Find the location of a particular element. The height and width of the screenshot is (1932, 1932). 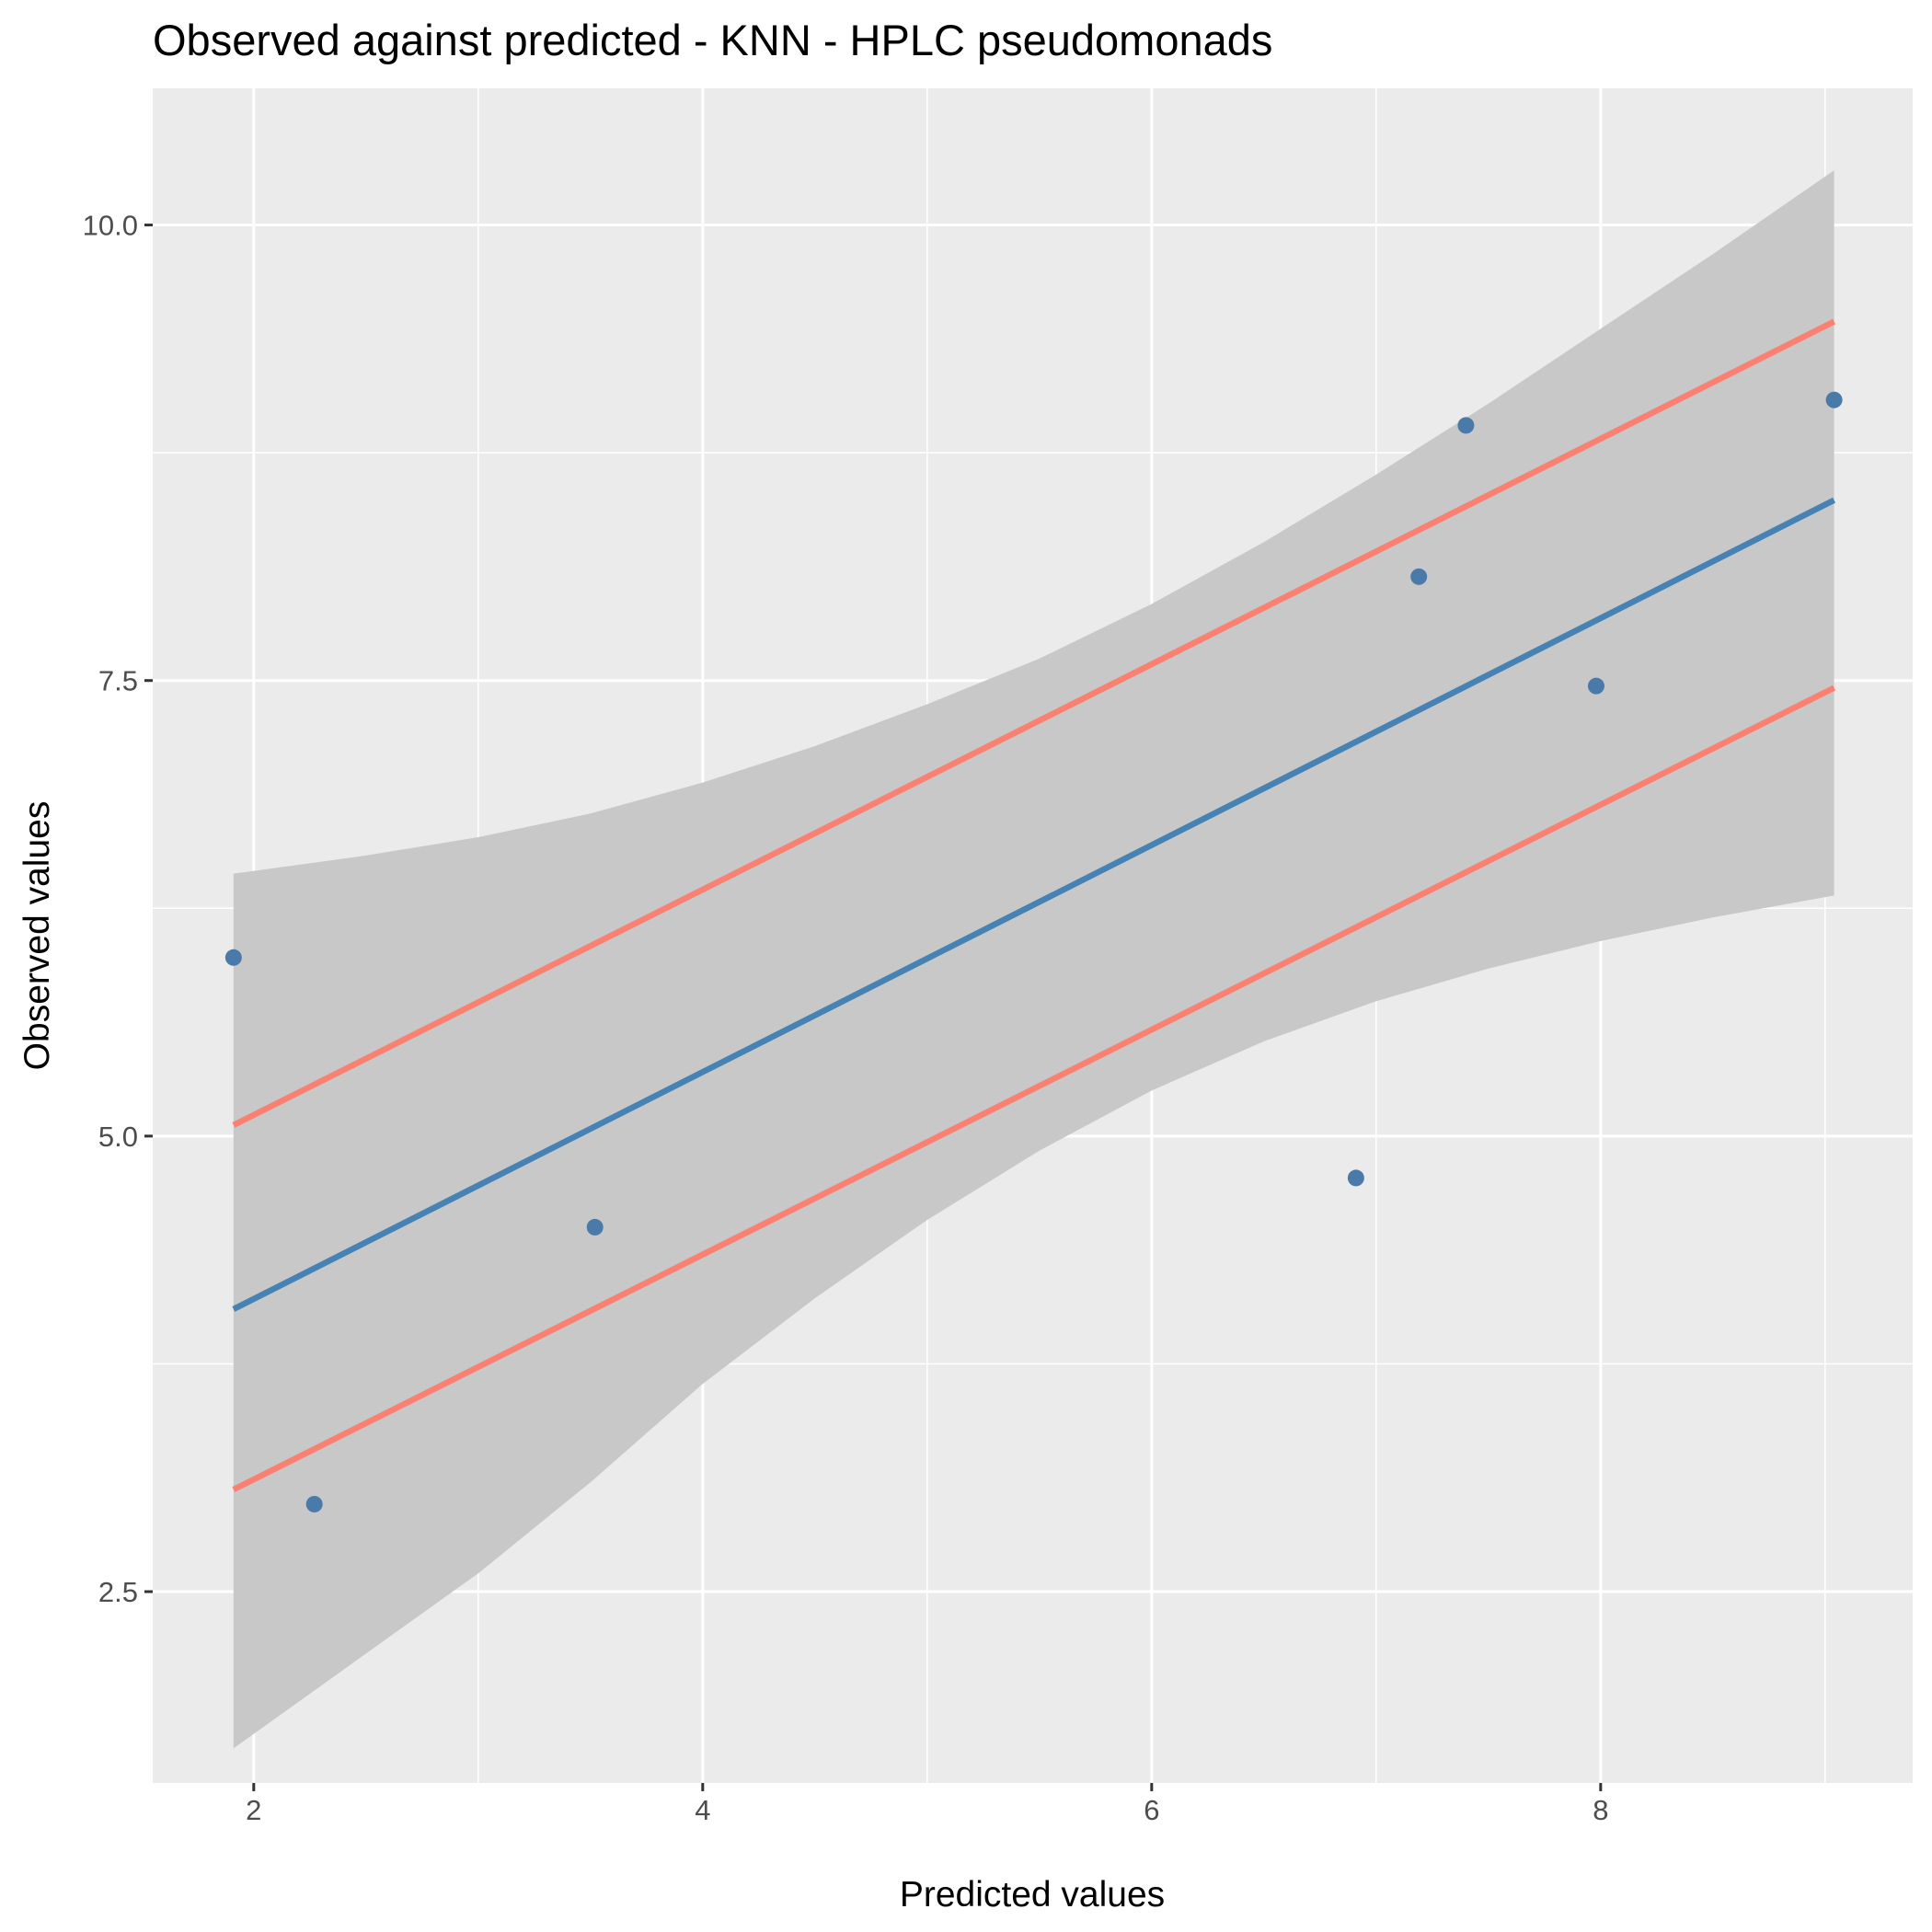

x-tick-label: 2 is located at coordinates (253, 1810).